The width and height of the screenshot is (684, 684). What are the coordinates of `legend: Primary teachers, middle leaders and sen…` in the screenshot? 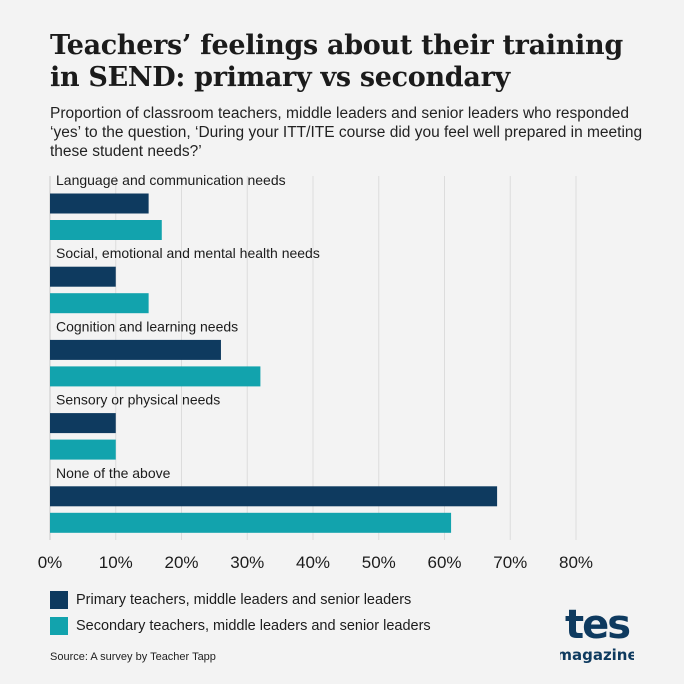 It's located at (240, 616).